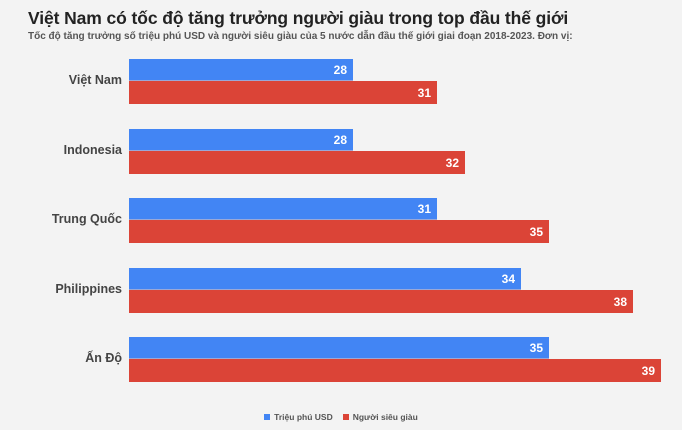 The width and height of the screenshot is (682, 430). Describe the element at coordinates (86, 219) in the screenshot. I see `category-label: Trung Quốc` at that location.